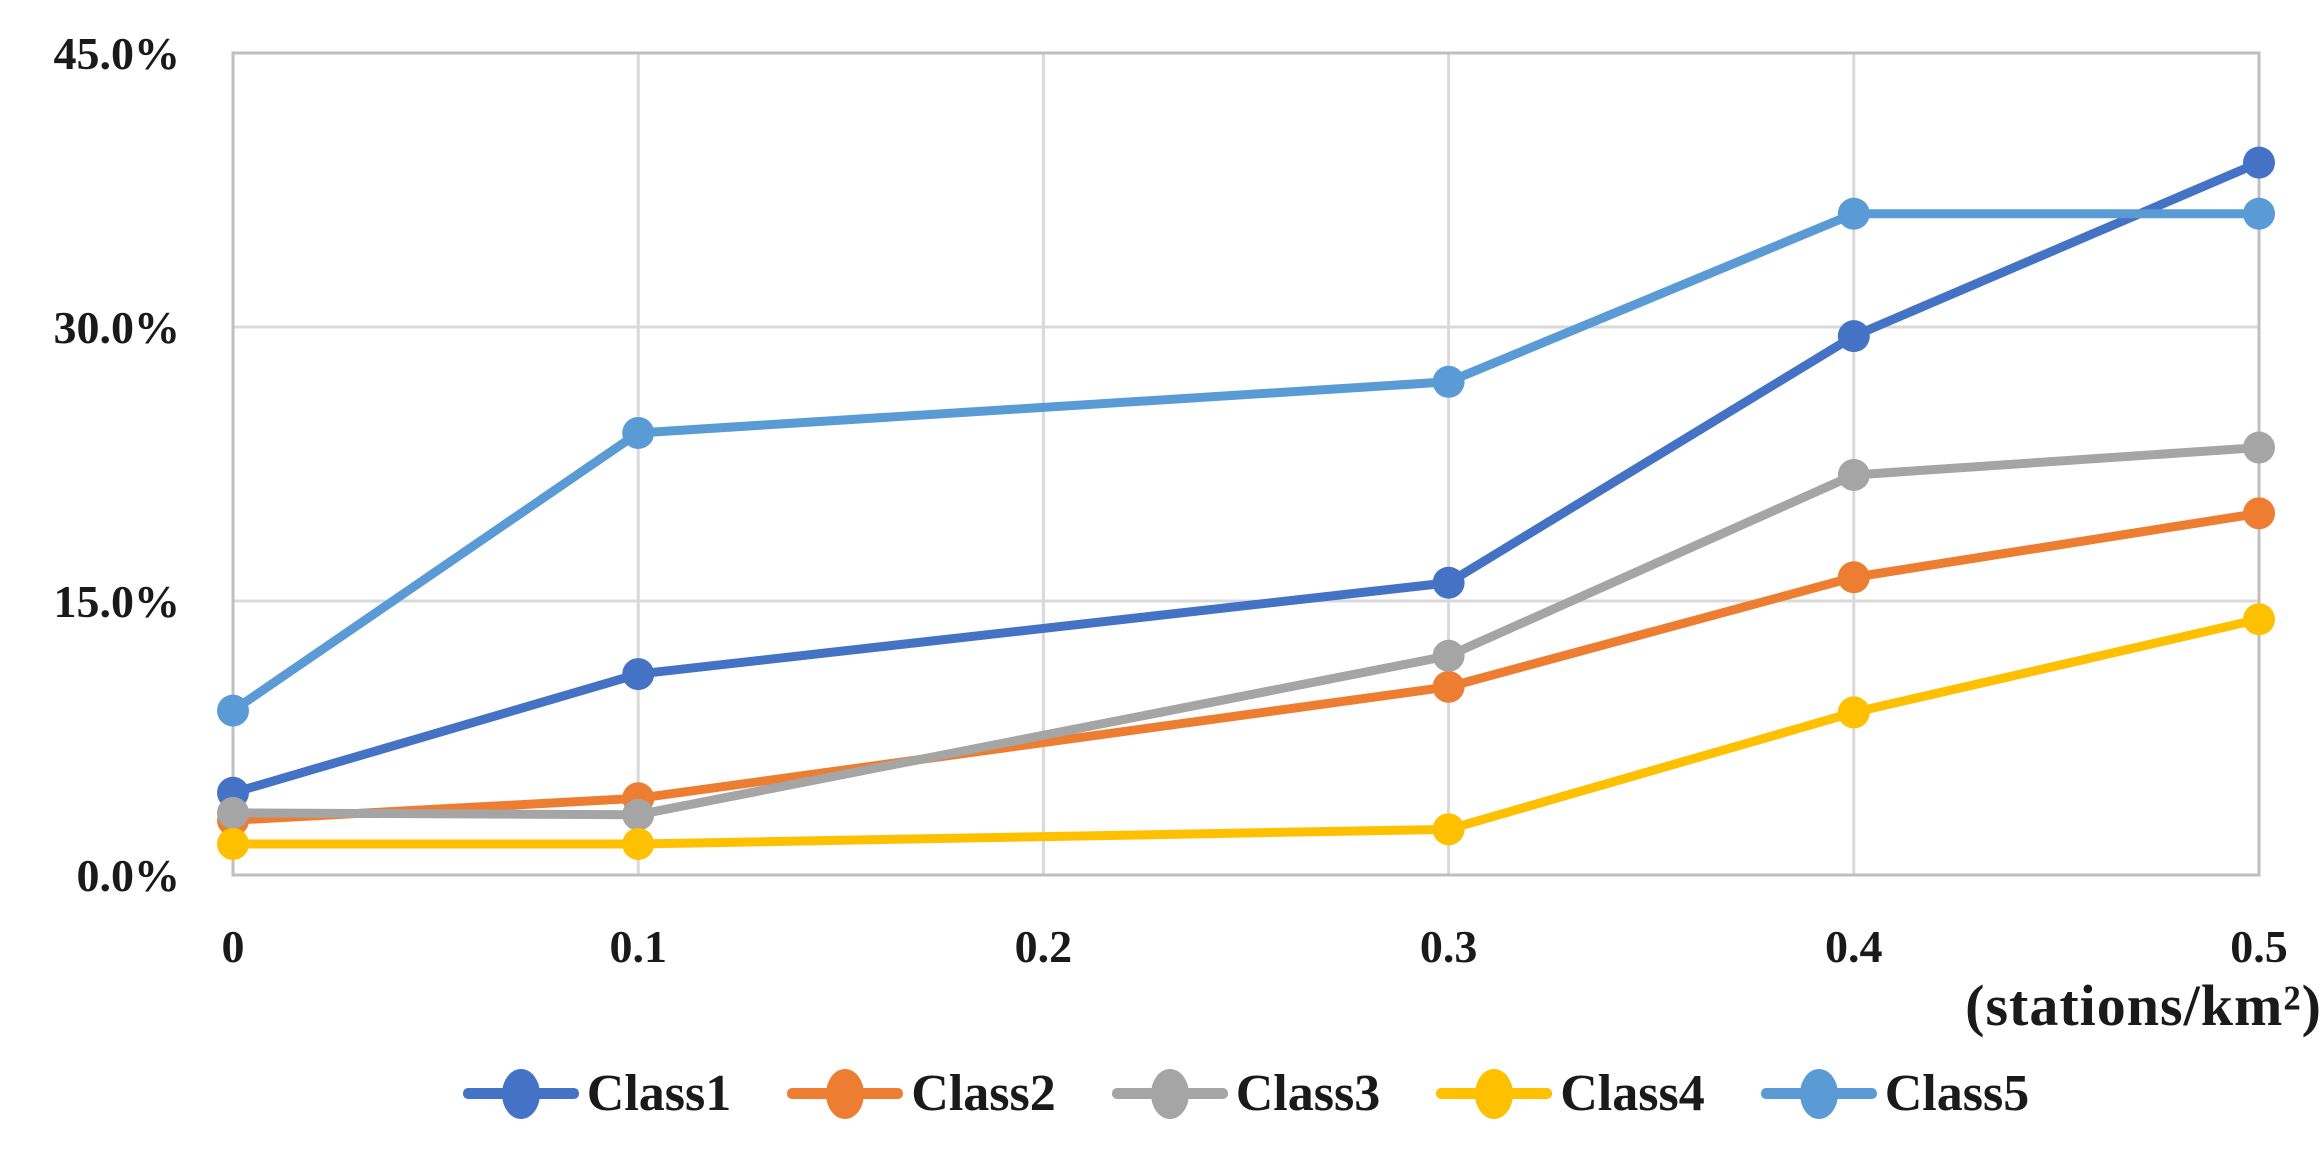  Describe the element at coordinates (117, 327) in the screenshot. I see `y-tick-label-30: 30.0%` at that location.